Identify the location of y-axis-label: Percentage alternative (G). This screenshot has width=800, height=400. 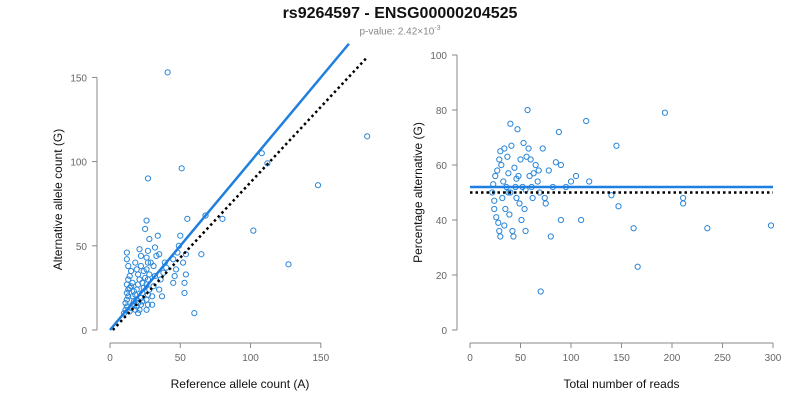
(418, 192).